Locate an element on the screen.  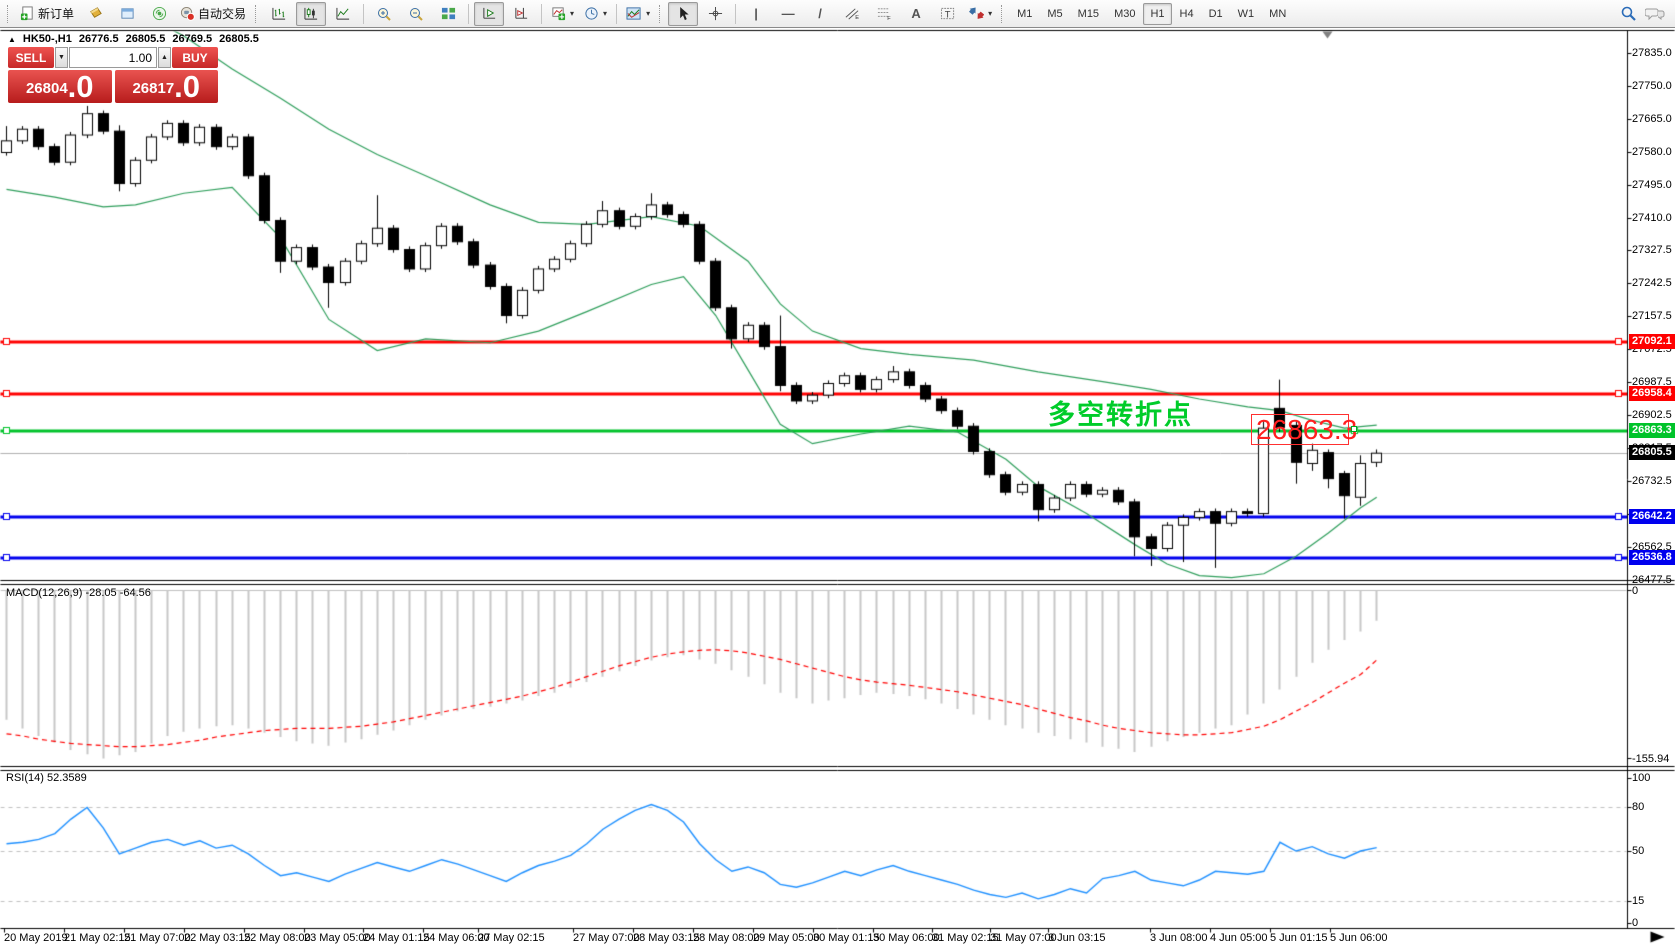
timeframe-m15: M15 is located at coordinates (1088, 13).